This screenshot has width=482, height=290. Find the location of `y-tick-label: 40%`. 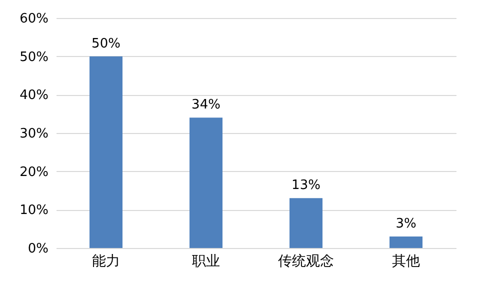

y-tick-label: 40% is located at coordinates (34, 96).